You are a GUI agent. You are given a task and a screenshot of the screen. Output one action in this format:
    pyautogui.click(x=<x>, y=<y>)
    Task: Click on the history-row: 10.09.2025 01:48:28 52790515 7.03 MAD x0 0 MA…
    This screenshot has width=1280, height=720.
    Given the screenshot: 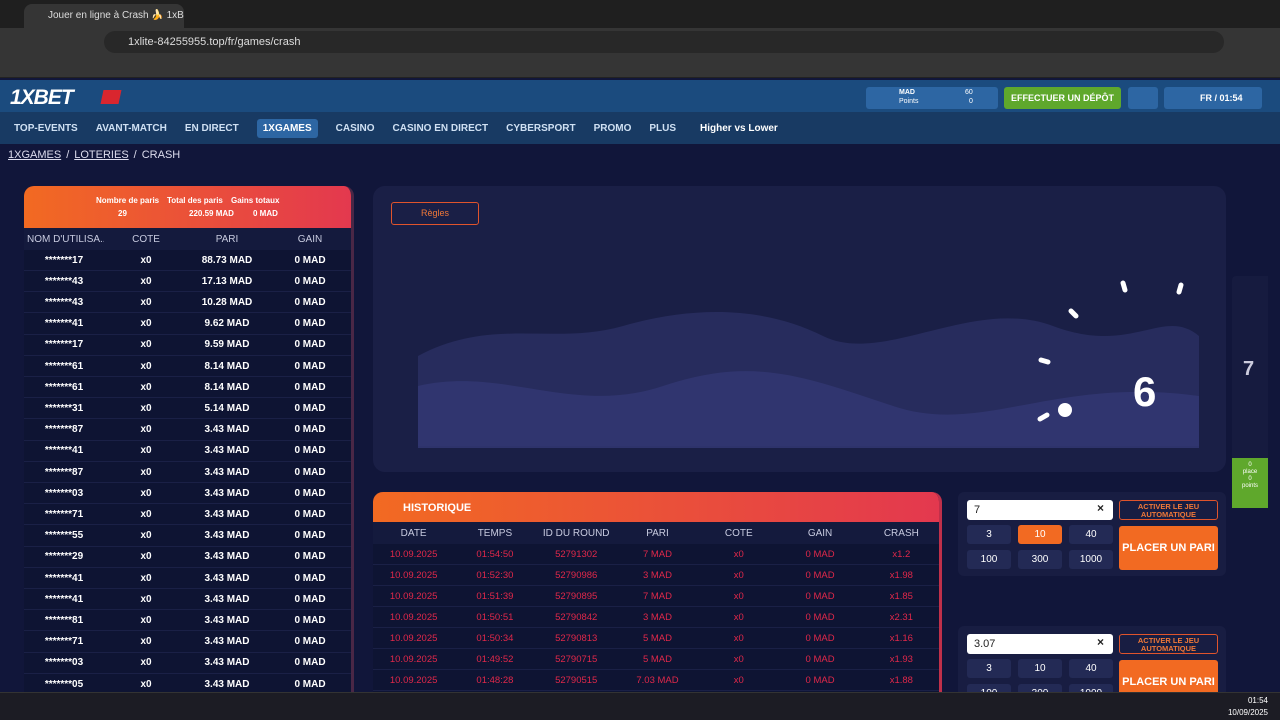 What is the action you would take?
    pyautogui.click(x=656, y=680)
    